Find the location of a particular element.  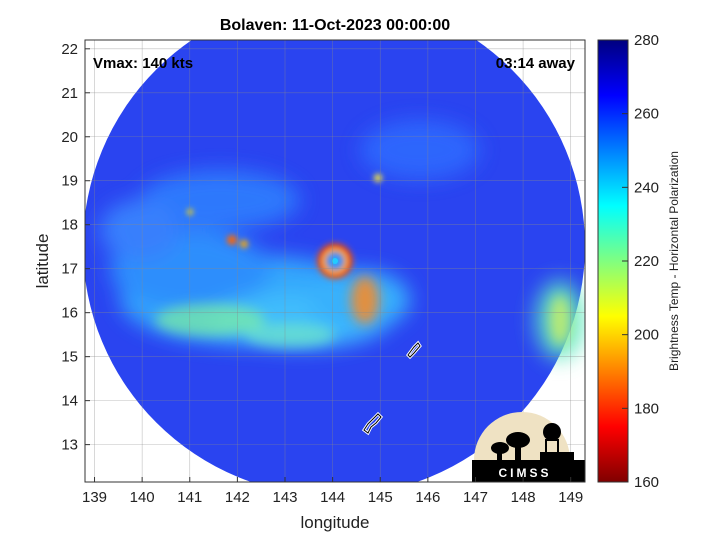

colorbar-tick-label: 200 is located at coordinates (646, 335).